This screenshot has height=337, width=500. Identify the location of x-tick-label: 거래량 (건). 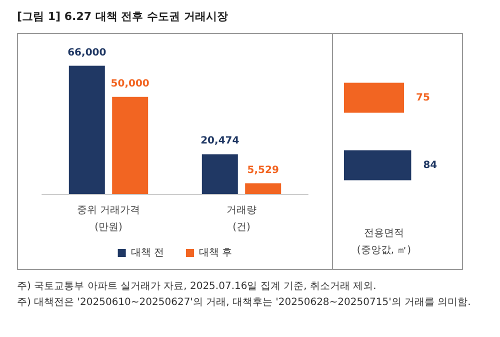
(241, 219).